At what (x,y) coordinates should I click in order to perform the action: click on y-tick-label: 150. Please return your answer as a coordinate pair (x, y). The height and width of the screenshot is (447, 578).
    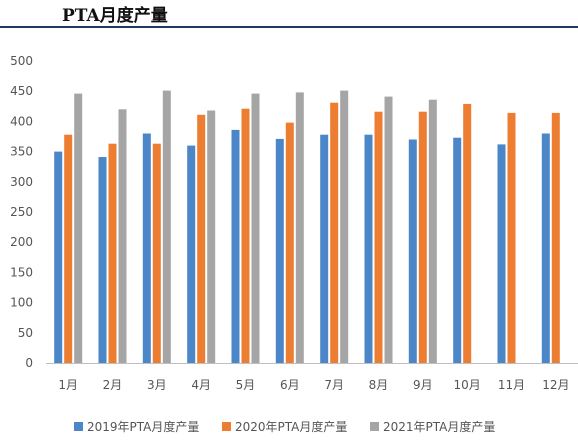
    Looking at the image, I should click on (21, 272).